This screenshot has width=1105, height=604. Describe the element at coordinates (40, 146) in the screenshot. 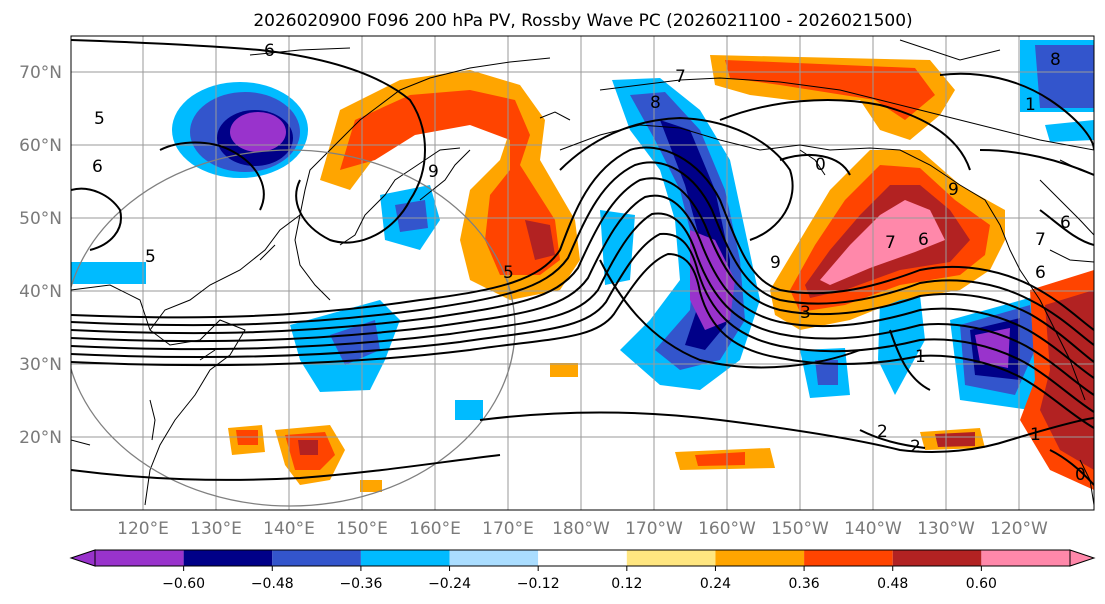

I see `lat-label-60n: 60°N` at that location.